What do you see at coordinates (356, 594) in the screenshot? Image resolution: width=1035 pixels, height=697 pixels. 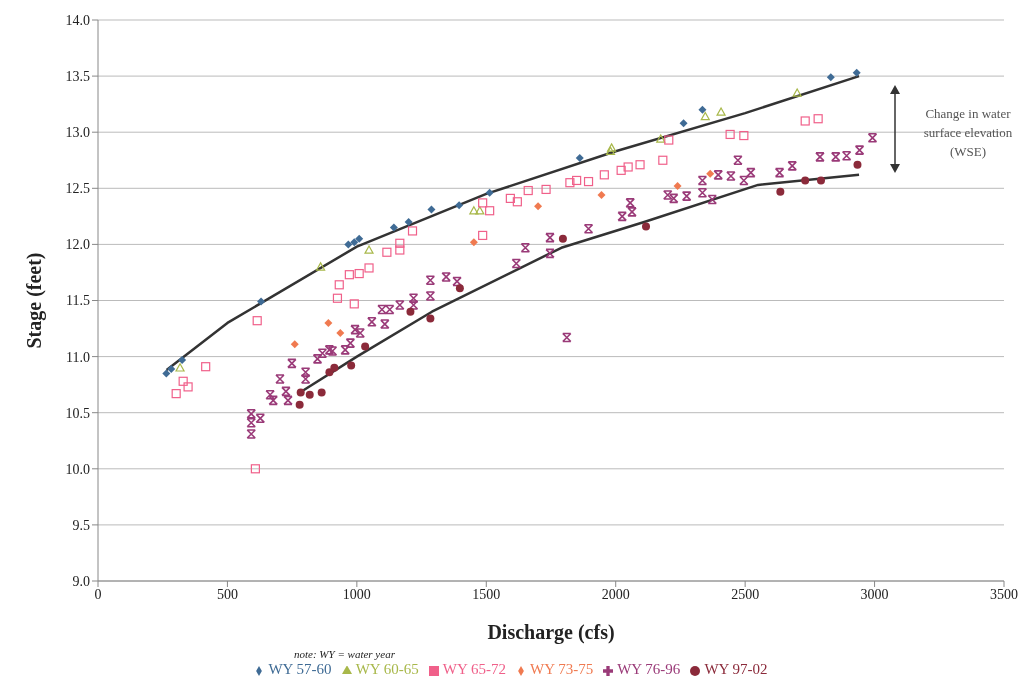 I see `x-tick-label: 1000` at bounding box center [356, 594].